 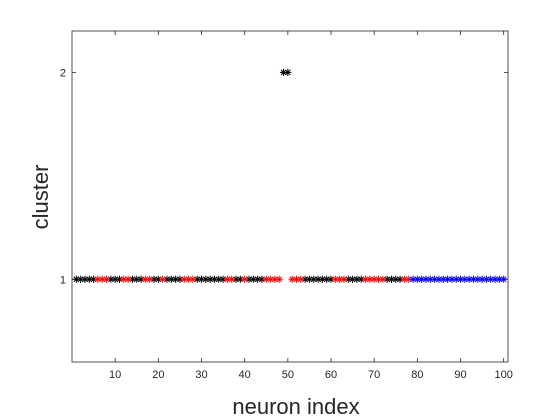 What do you see at coordinates (417, 375) in the screenshot?
I see `x-tick-label: 80` at bounding box center [417, 375].